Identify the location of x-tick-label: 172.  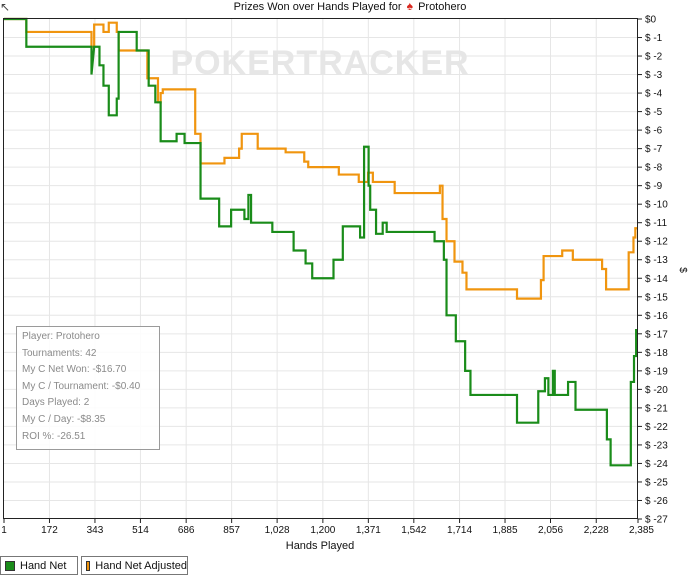
(49, 530).